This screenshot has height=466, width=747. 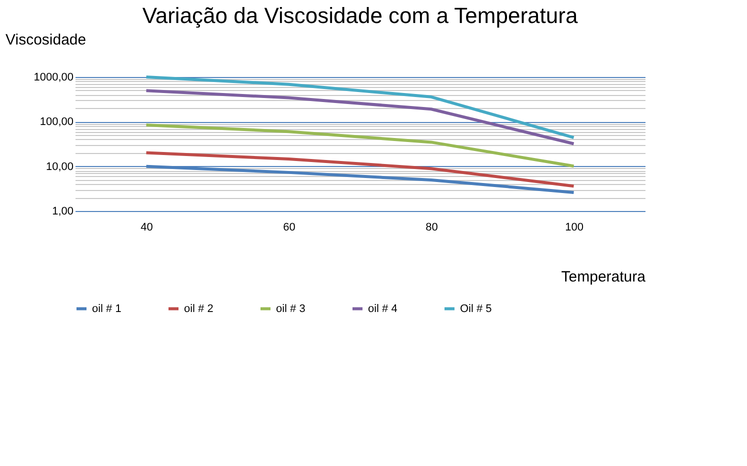 What do you see at coordinates (432, 228) in the screenshot?
I see `x-tick-label: 80` at bounding box center [432, 228].